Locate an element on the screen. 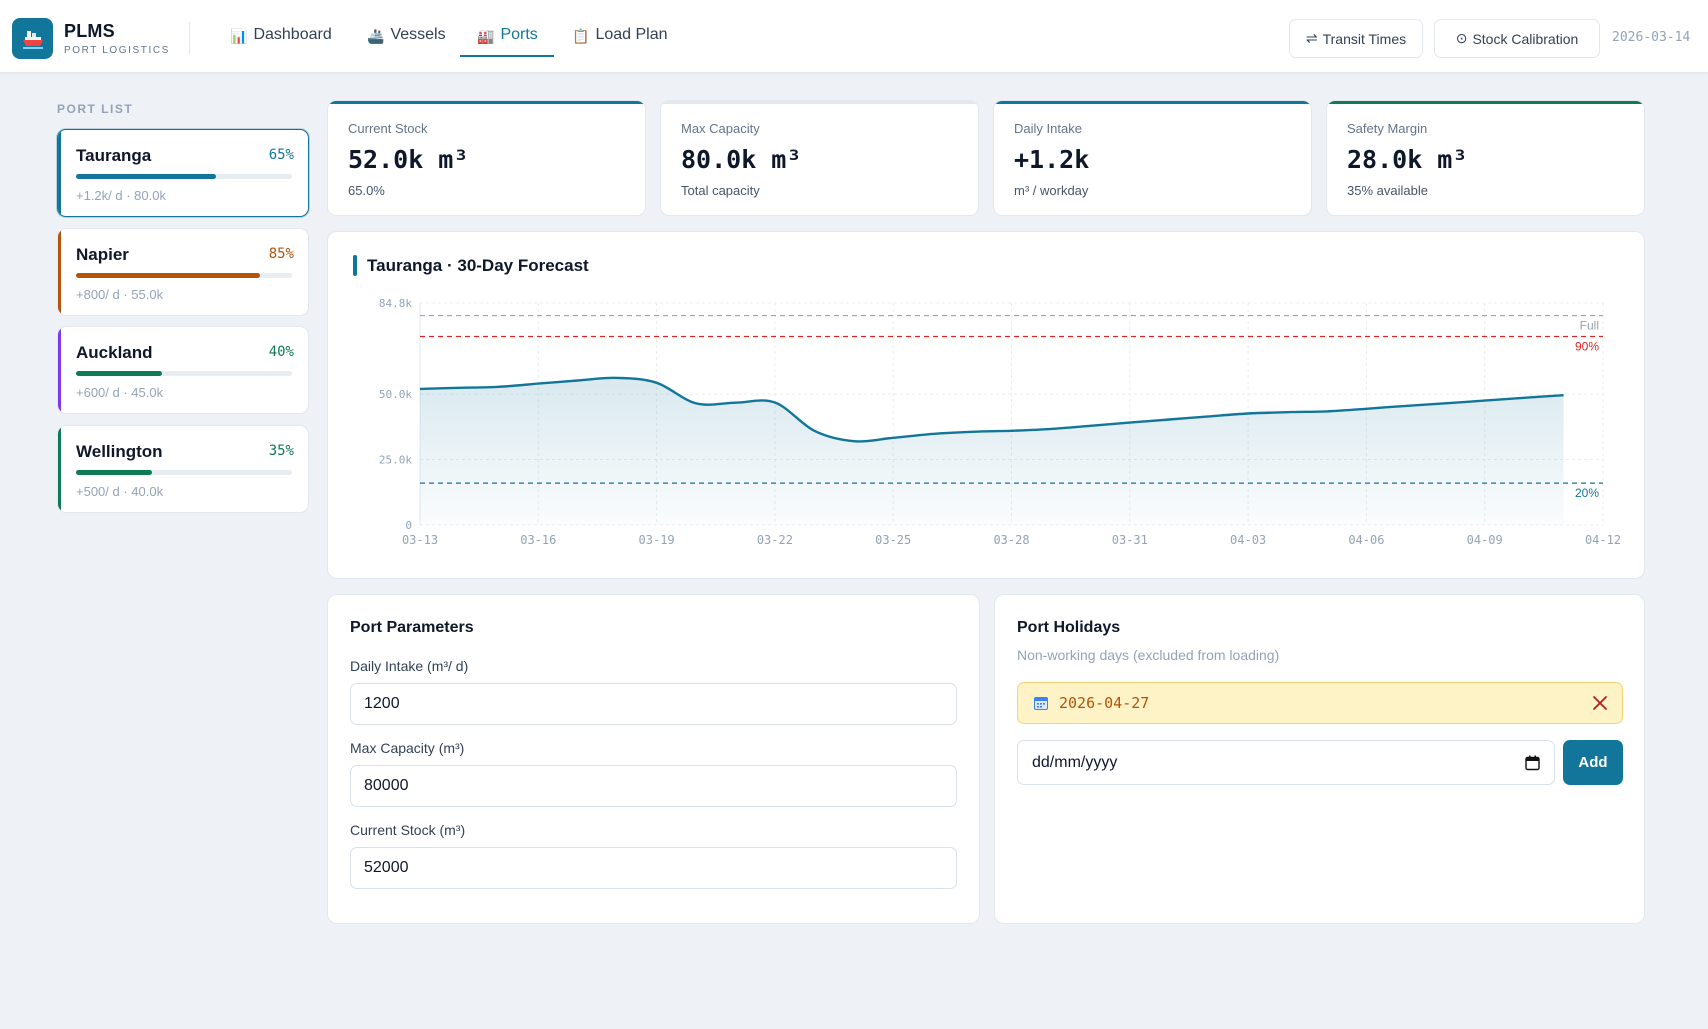 This screenshot has width=1708, height=1029. port-name: Napier is located at coordinates (102, 254).